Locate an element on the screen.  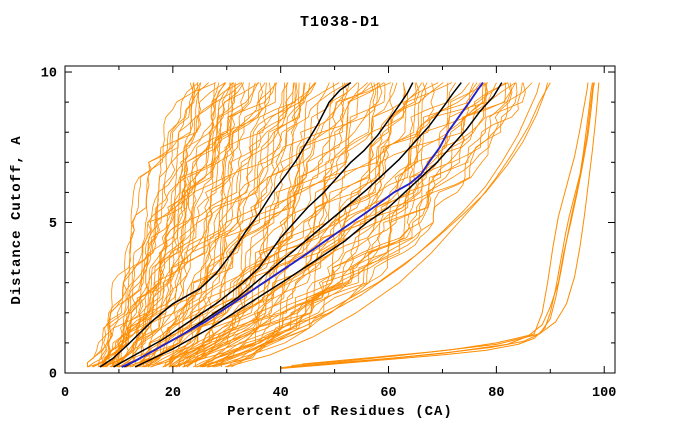
x-tick-label: 80 is located at coordinates (496, 393).